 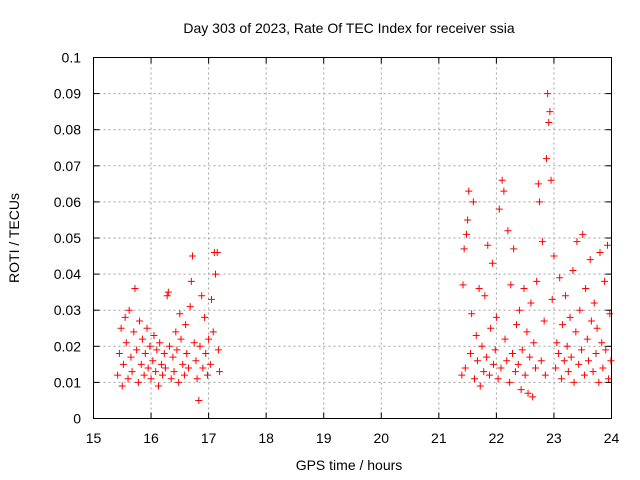 I want to click on x-tick-label: 19, so click(x=324, y=438).